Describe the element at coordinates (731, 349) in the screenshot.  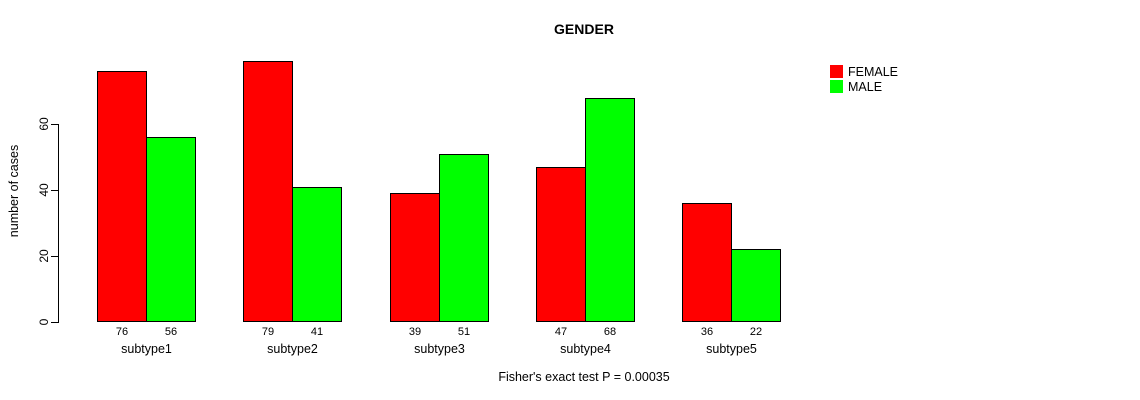
I see `category-label-subtype5: subtype5` at that location.